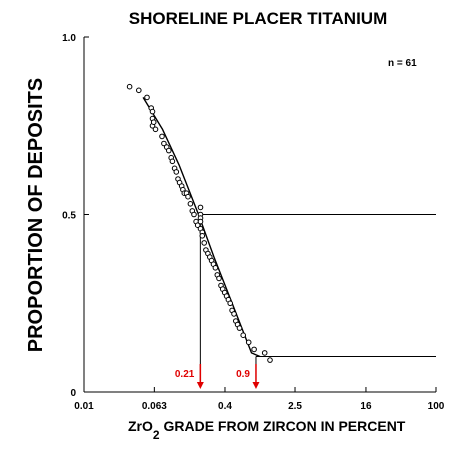  Describe the element at coordinates (73, 393) in the screenshot. I see `y-tick-label: 0` at that location.